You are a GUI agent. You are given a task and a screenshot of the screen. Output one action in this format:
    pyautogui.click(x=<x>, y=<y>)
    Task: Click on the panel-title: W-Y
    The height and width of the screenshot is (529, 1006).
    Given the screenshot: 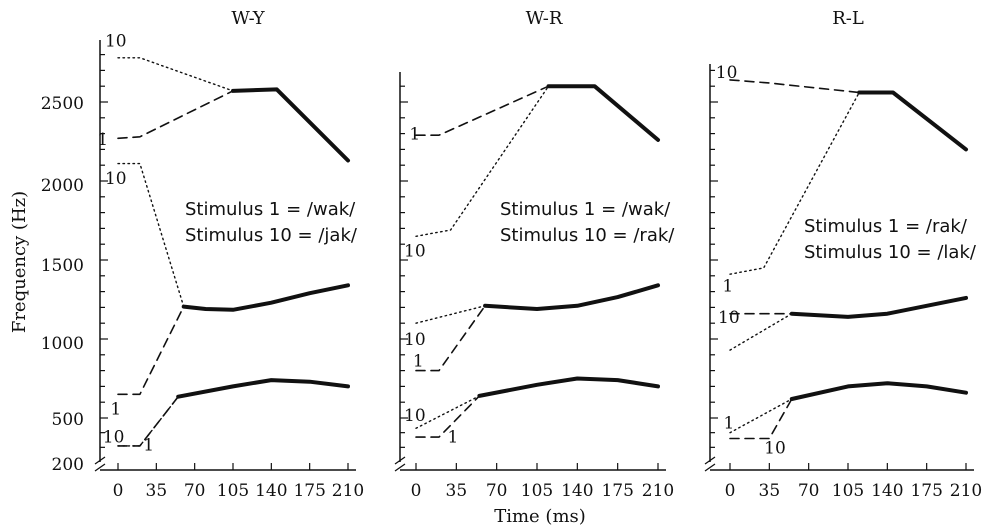 What is the action you would take?
    pyautogui.click(x=248, y=18)
    